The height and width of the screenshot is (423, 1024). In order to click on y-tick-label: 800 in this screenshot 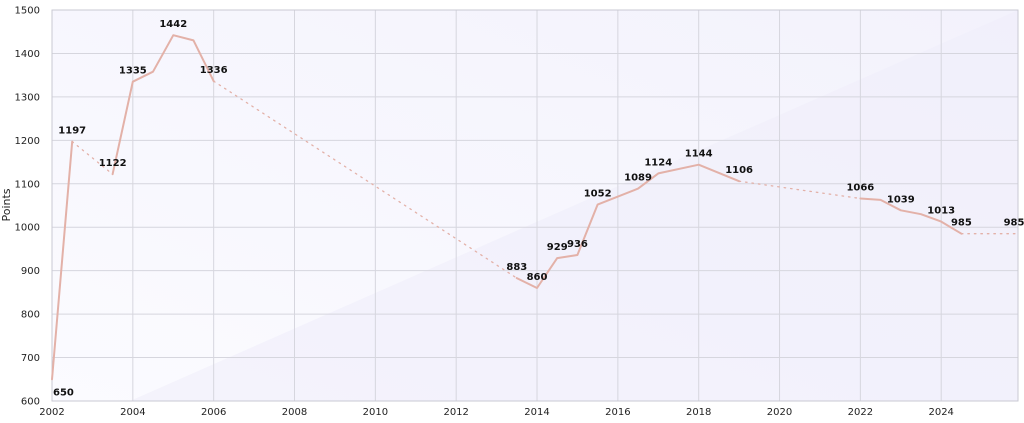, I will do `click(30, 315)`.